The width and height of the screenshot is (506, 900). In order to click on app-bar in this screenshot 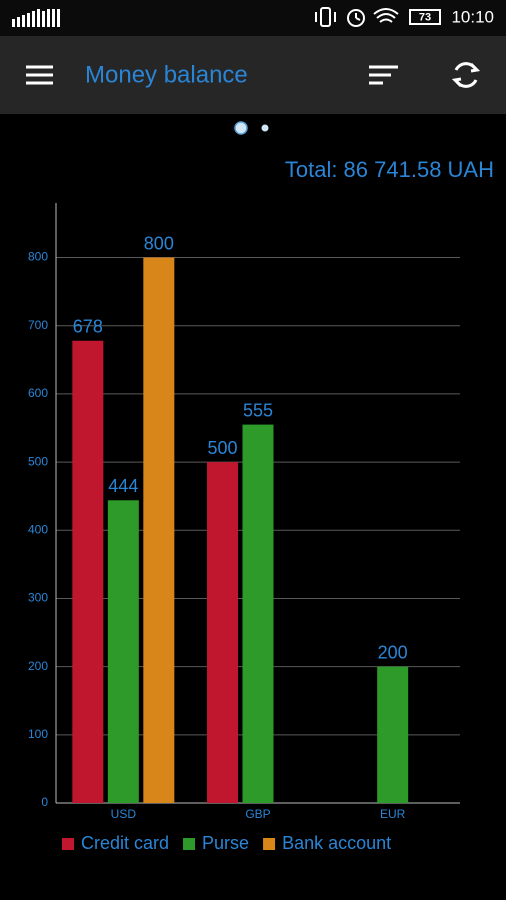, I will do `click(253, 75)`.